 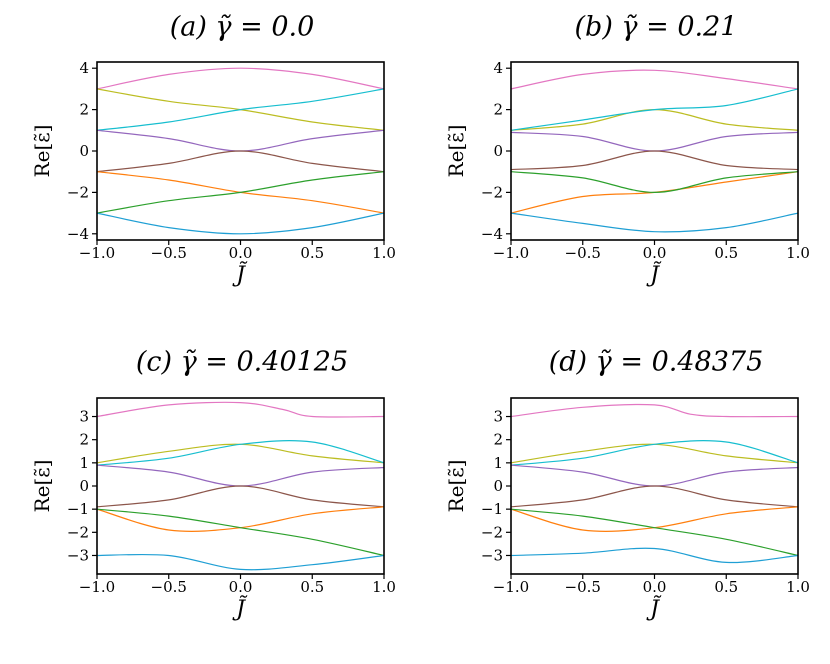 I want to click on panel-title: (b) γ̃ = 0.21, so click(x=656, y=27).